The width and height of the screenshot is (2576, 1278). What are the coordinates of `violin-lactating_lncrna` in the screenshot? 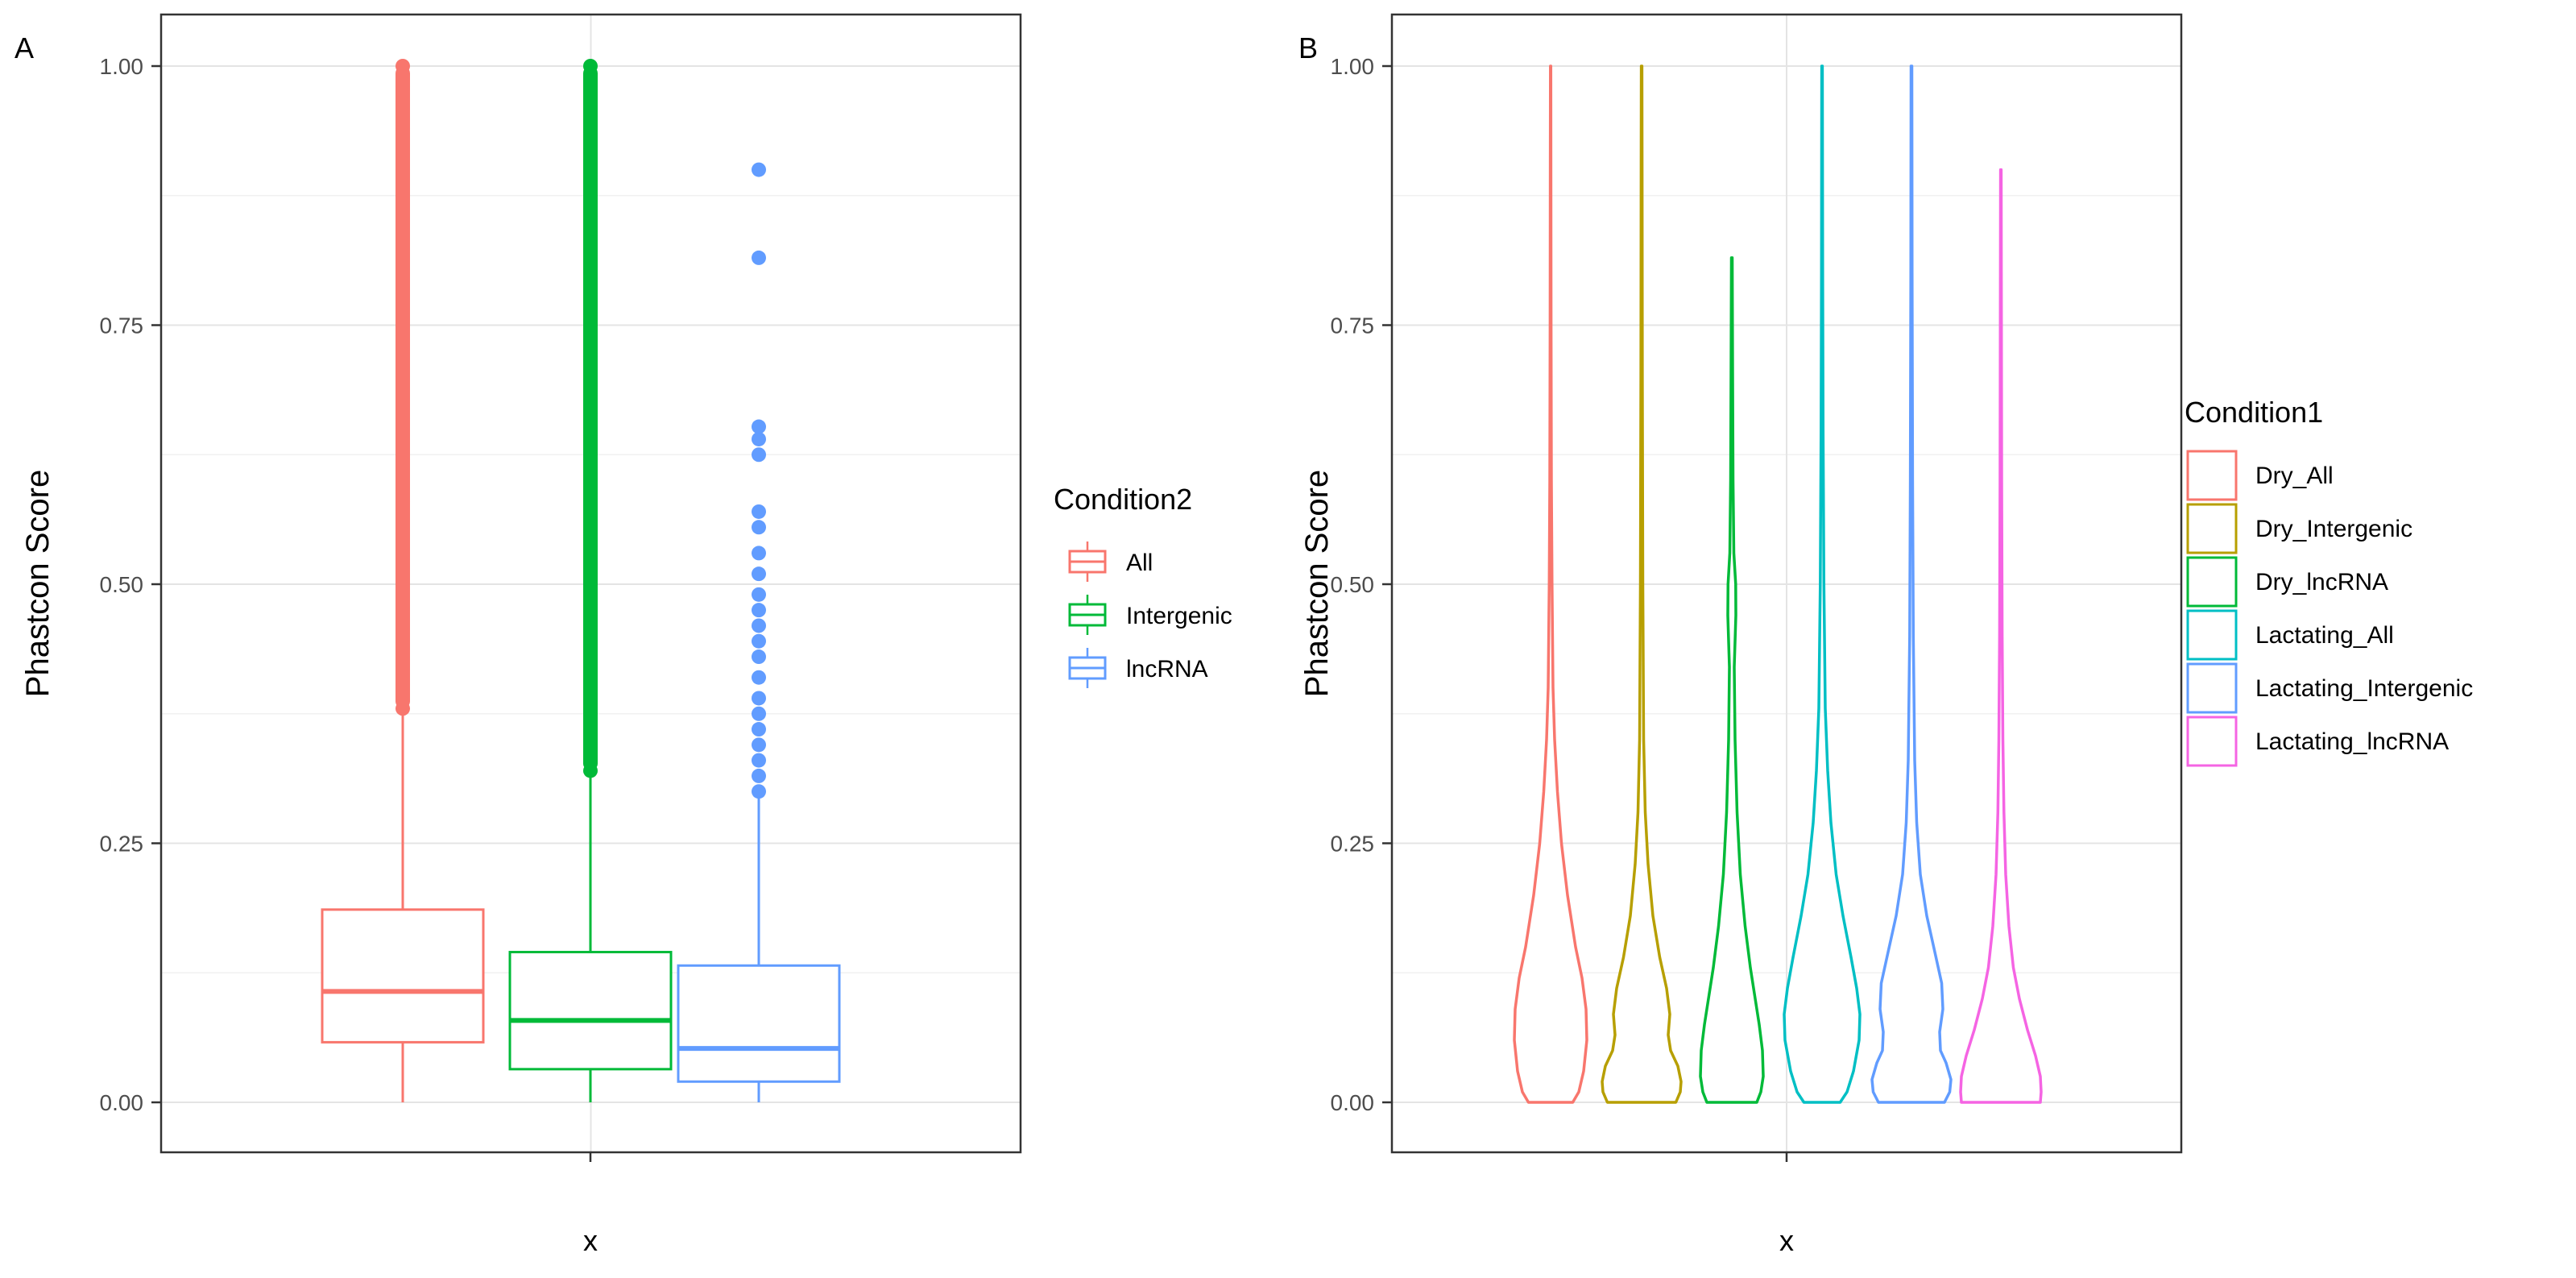 It's located at (2001, 636).